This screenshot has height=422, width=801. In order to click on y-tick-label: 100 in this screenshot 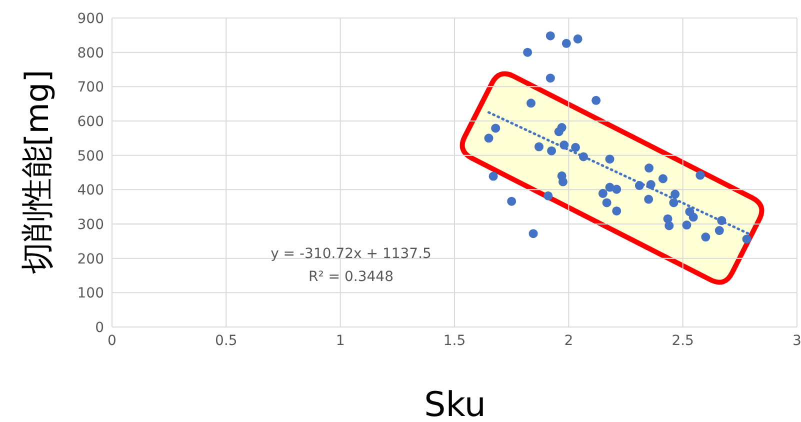, I will do `click(90, 294)`.